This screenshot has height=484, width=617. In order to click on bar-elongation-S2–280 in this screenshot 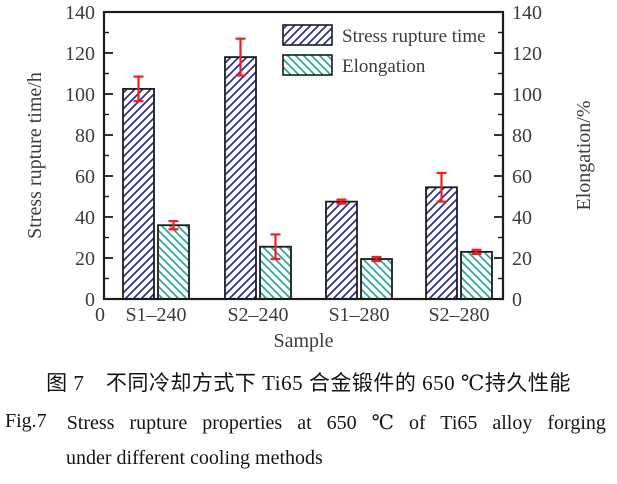, I will do `click(476, 275)`.